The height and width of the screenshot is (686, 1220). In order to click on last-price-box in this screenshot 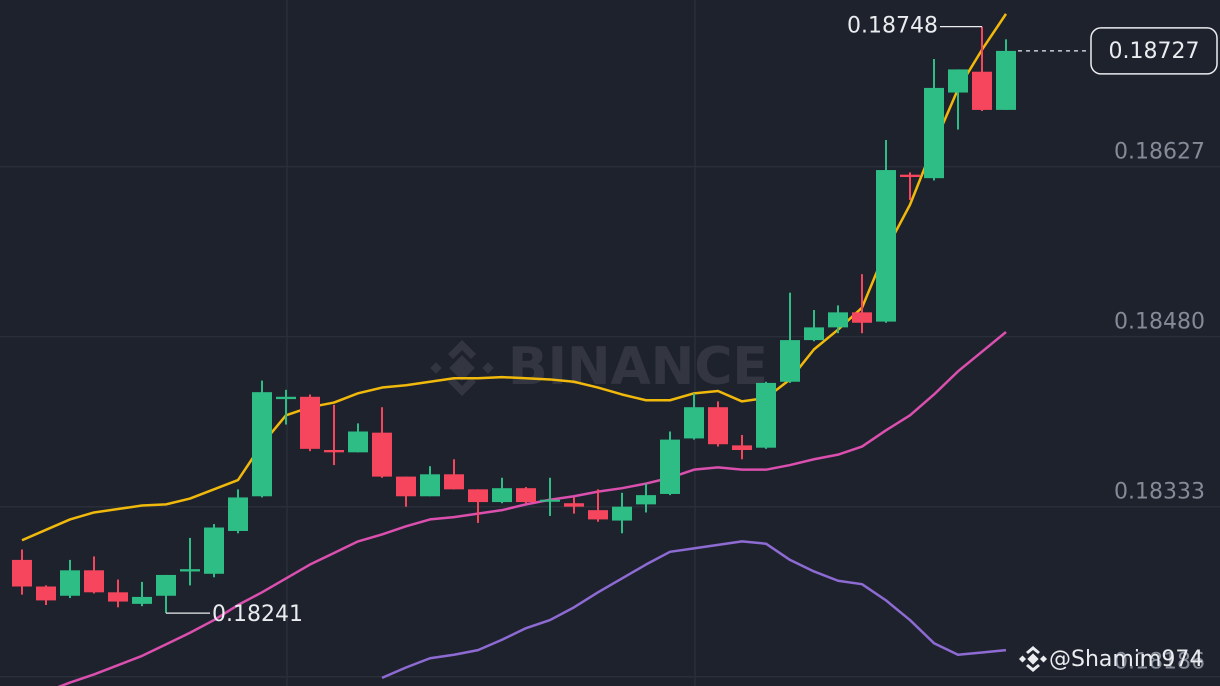, I will do `click(1154, 51)`.